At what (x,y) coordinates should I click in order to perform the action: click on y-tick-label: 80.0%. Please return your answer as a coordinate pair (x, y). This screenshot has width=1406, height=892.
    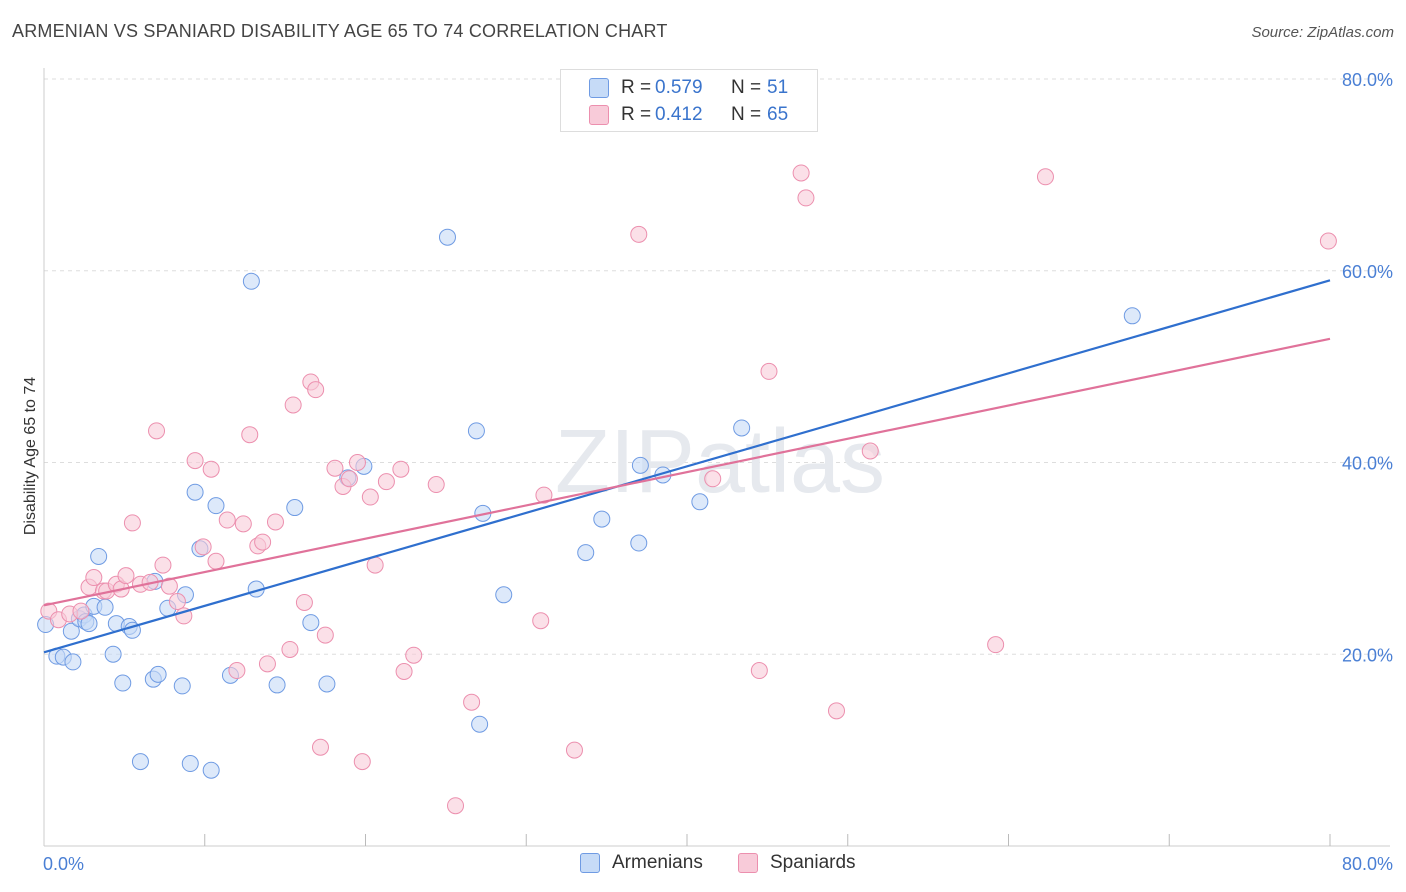
    Looking at the image, I should click on (1367, 80).